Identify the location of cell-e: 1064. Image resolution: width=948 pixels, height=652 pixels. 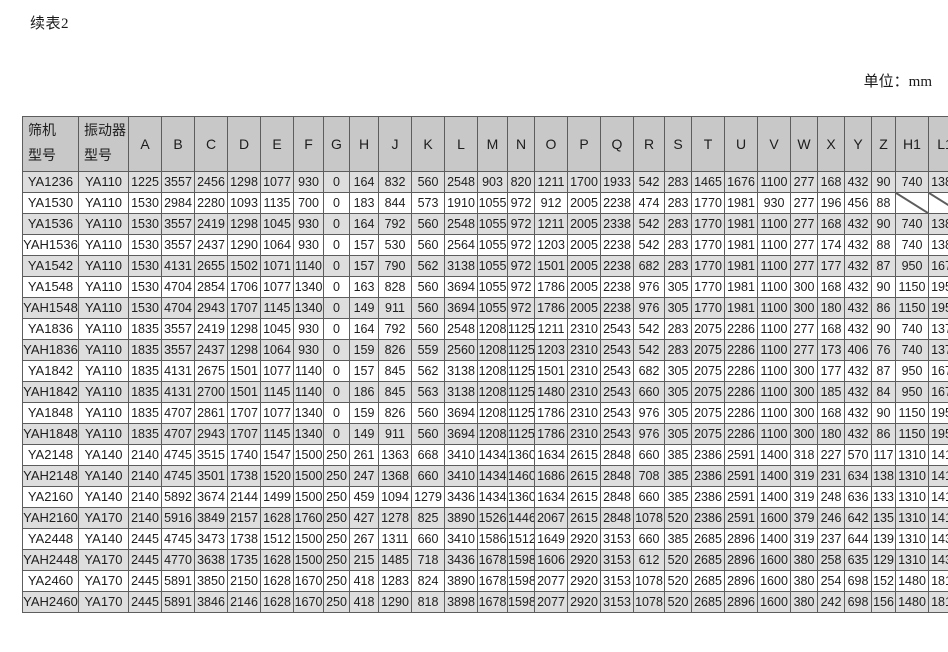
(277, 350).